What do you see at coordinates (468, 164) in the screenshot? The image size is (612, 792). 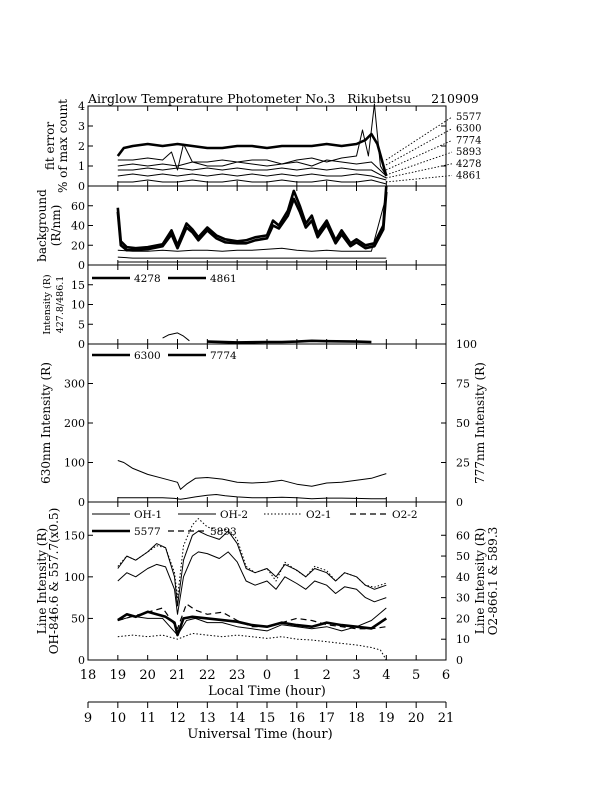 I see `series-label: 4278` at bounding box center [468, 164].